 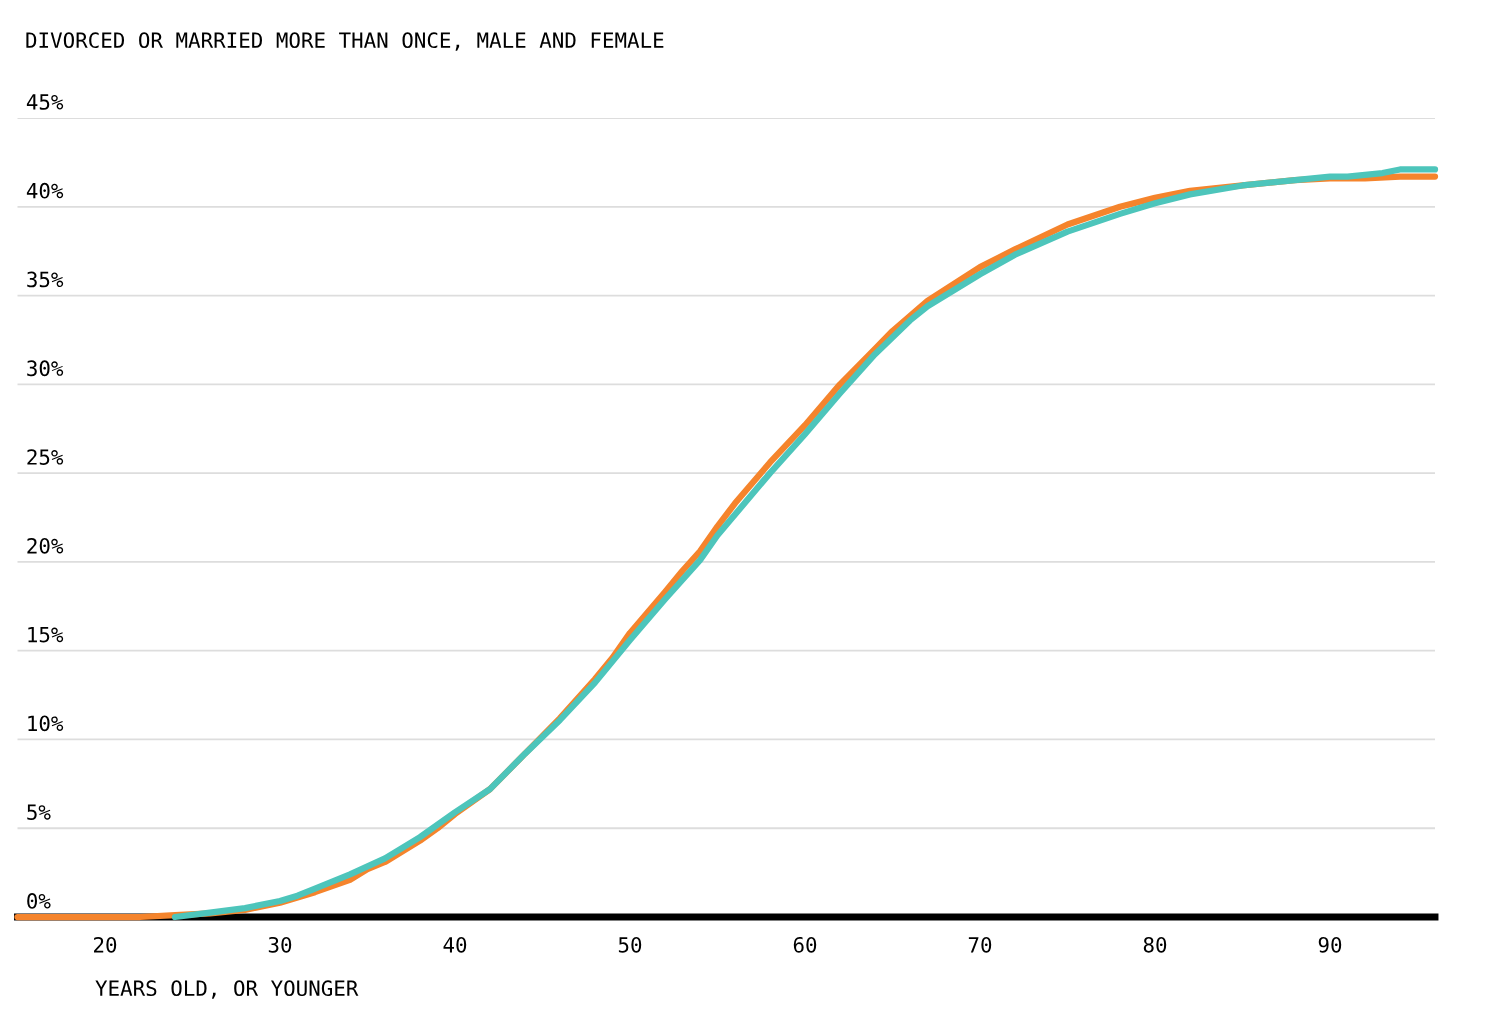 I want to click on y-tick-label: 20%, so click(x=45, y=545).